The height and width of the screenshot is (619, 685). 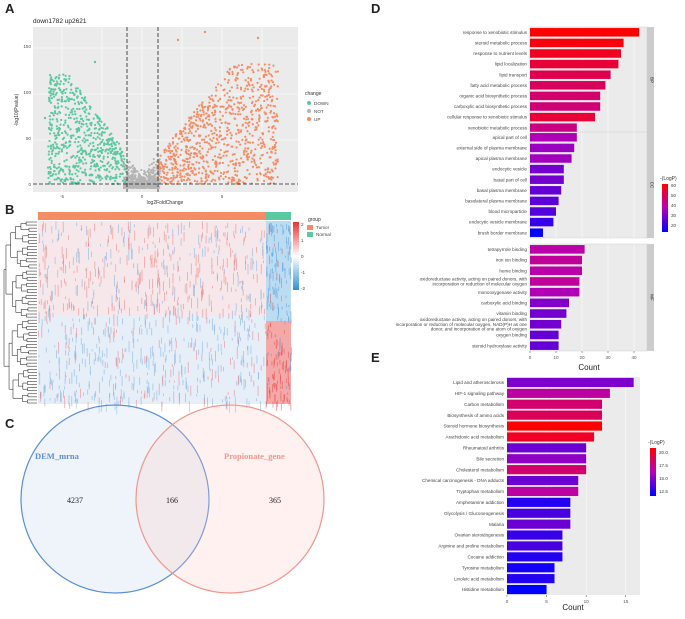 I want to click on normal-legend-label: Normal, so click(x=323, y=234).